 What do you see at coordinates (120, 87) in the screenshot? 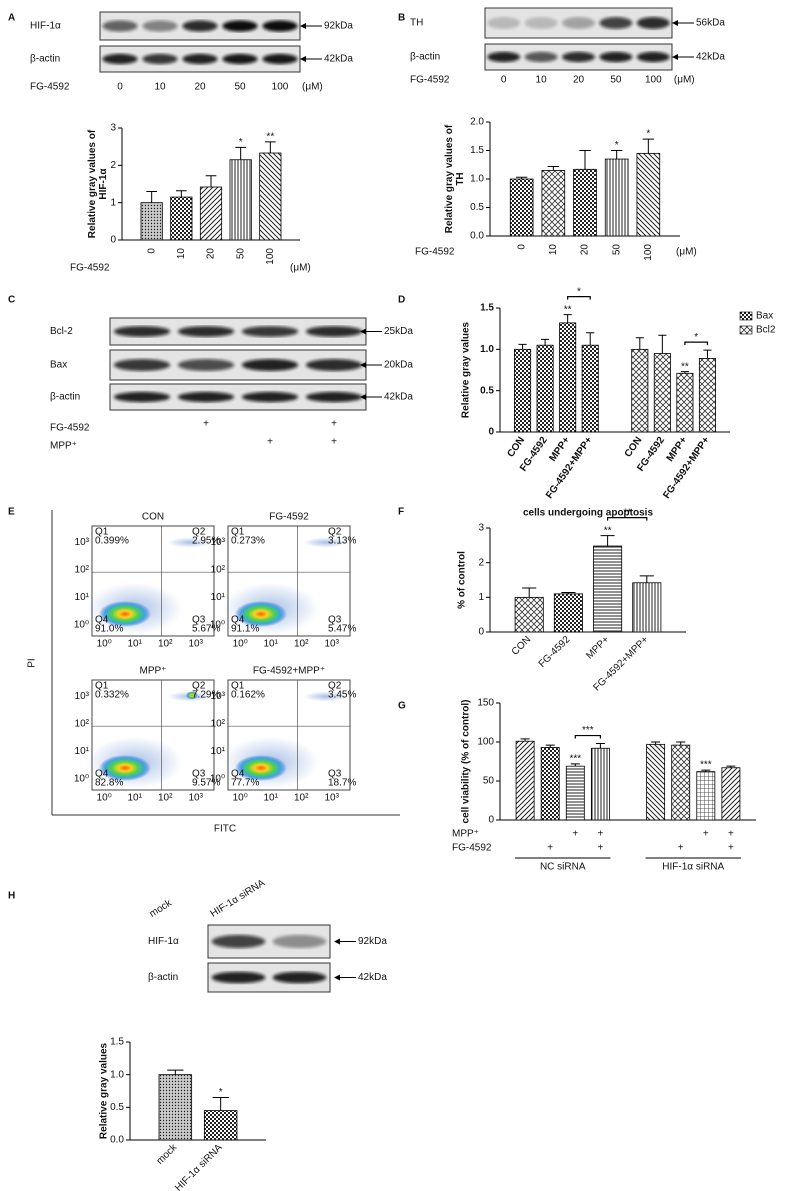
I see `dose-label: 0` at bounding box center [120, 87].